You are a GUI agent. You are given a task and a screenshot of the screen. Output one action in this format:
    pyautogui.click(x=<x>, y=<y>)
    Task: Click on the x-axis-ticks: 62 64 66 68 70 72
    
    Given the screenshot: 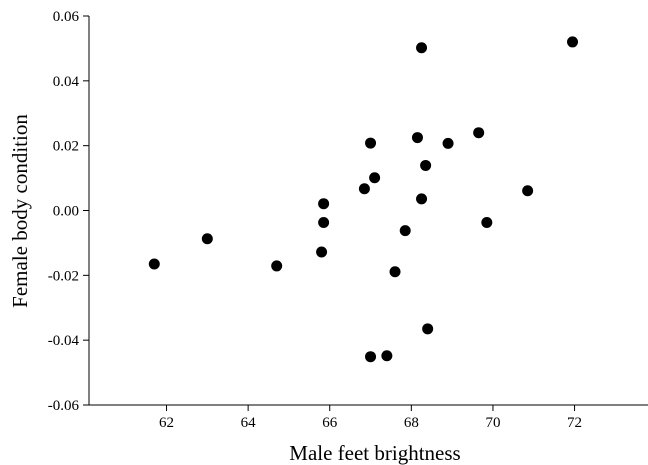 What is the action you would take?
    pyautogui.click(x=370, y=418)
    